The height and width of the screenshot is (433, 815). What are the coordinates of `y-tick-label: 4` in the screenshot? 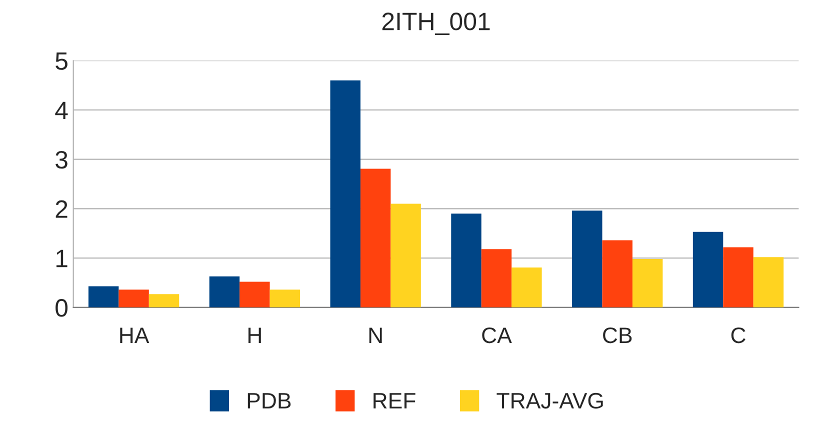 It's located at (61, 111).